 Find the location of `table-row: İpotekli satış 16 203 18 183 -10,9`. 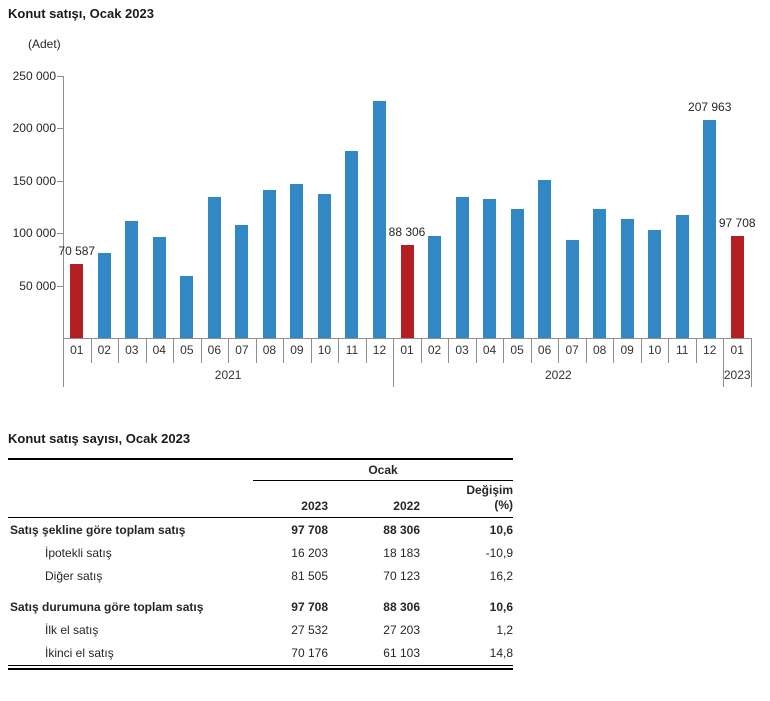

table-row: İpotekli satış 16 203 18 183 -10,9 is located at coordinates (260, 552).